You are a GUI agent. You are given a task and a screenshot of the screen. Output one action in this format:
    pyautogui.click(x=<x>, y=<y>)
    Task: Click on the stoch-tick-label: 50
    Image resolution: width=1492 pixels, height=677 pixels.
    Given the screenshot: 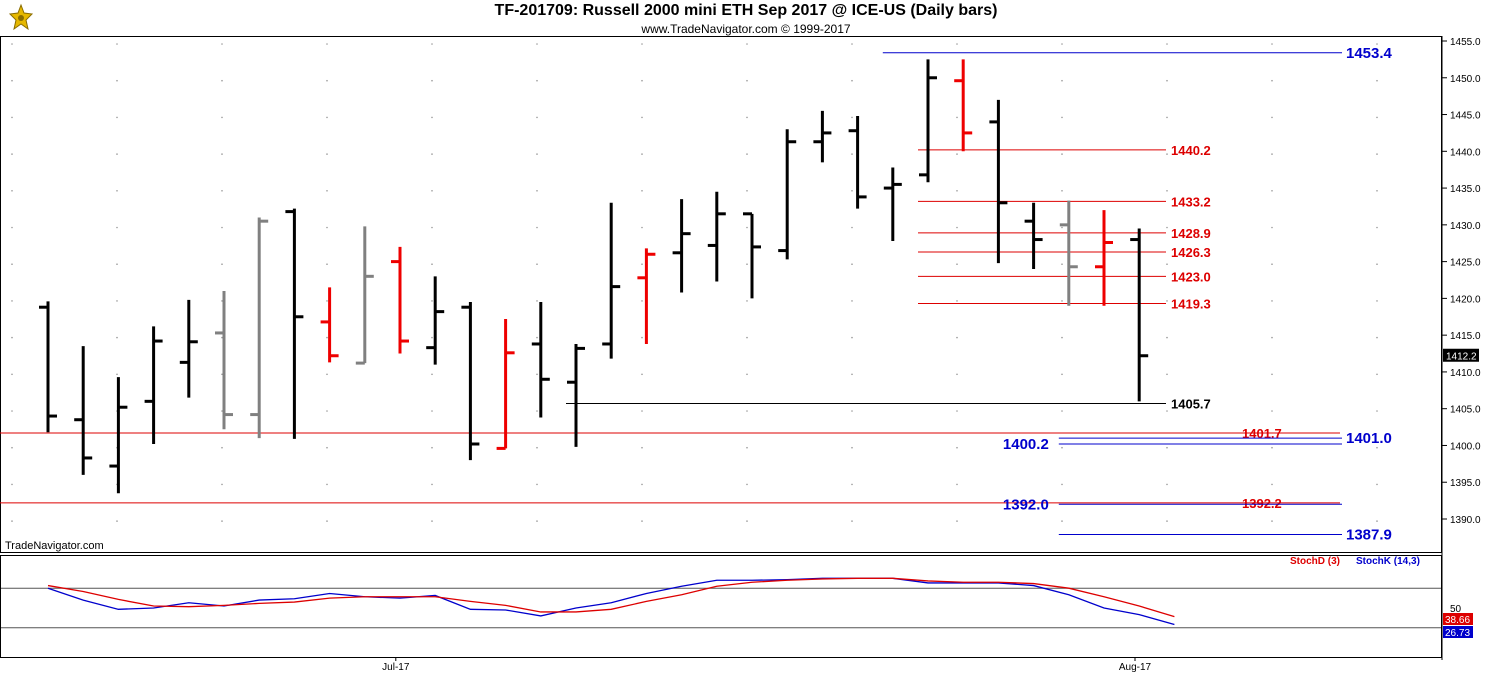 What is the action you would take?
    pyautogui.click(x=1456, y=609)
    